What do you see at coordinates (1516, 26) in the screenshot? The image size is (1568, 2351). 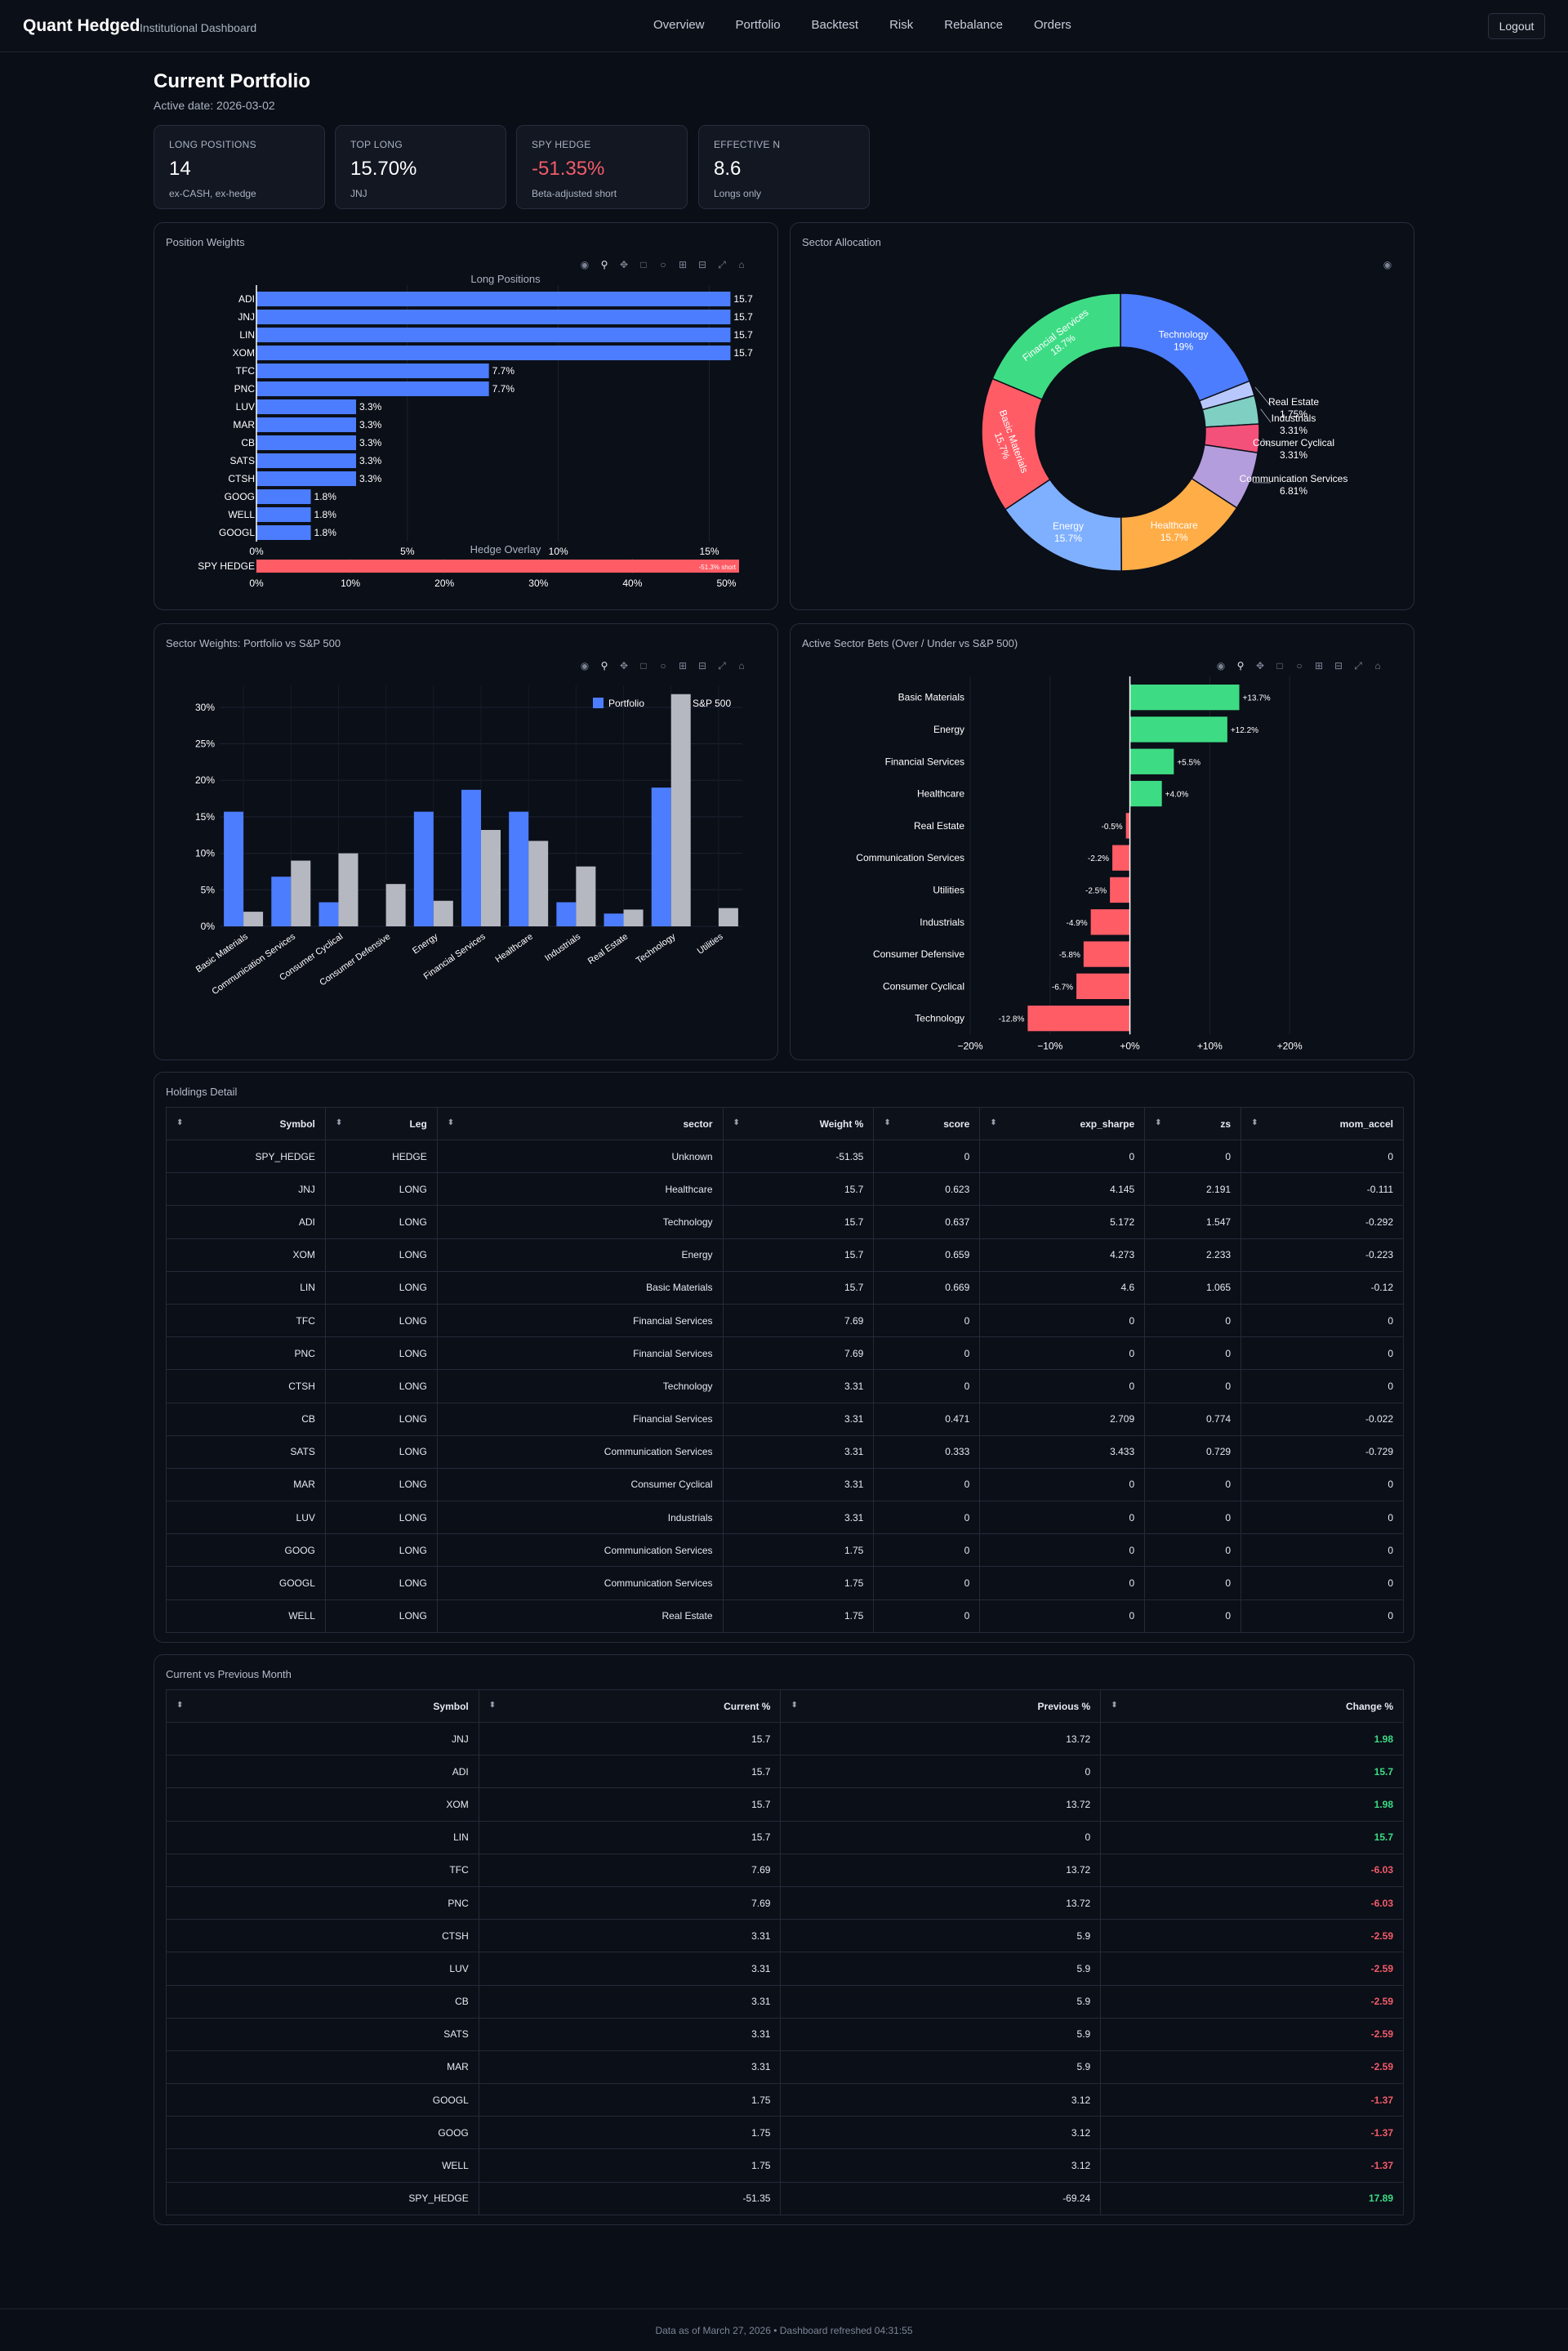 I see `logout-button: Logout` at bounding box center [1516, 26].